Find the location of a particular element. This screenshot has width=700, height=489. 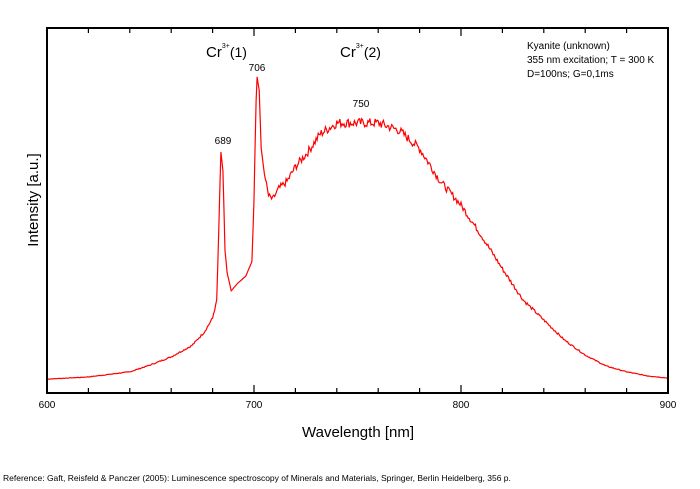

y-axis-label: Intensity [a.u.] is located at coordinates (33, 199).